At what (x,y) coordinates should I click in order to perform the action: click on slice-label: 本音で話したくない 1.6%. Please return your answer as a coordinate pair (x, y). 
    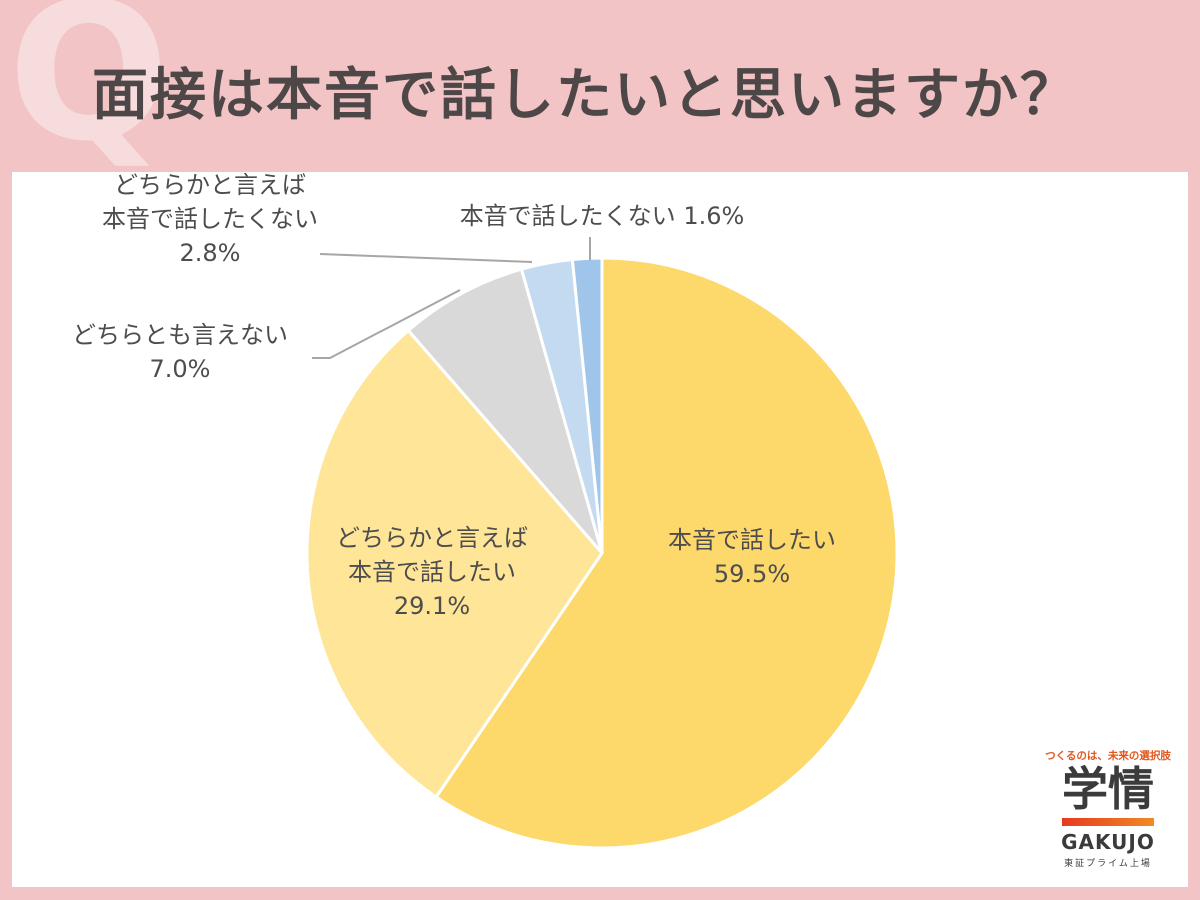
    Looking at the image, I should click on (602, 216).